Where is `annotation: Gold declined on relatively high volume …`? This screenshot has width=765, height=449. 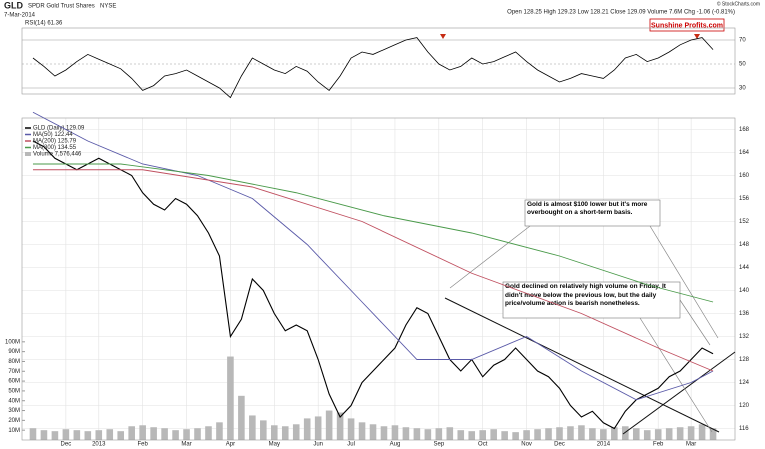
annotation: Gold declined on relatively high volume … is located at coordinates (585, 295).